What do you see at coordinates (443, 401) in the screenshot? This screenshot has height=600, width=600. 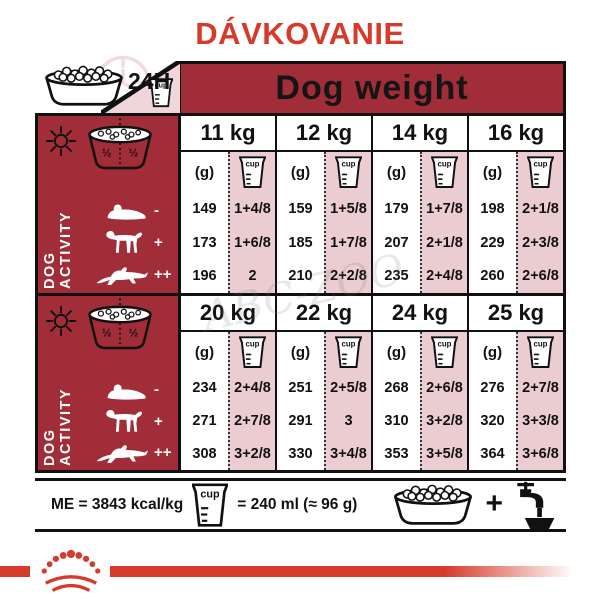 I see `cups-subcolumn: 2+6/8 3+2/8 3+5/8` at bounding box center [443, 401].